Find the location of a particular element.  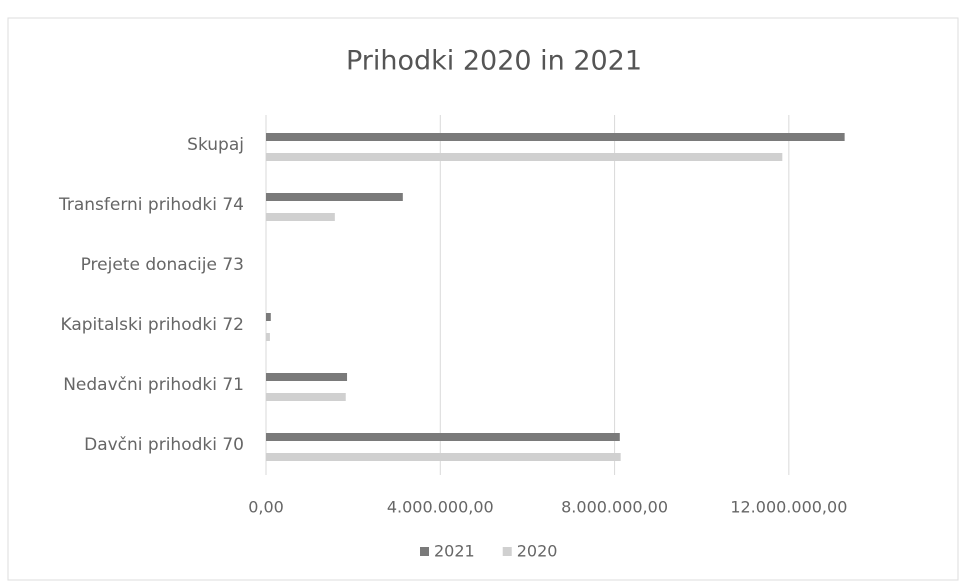

y-tick-label: Kapitalski prihodki 72 is located at coordinates (153, 325).